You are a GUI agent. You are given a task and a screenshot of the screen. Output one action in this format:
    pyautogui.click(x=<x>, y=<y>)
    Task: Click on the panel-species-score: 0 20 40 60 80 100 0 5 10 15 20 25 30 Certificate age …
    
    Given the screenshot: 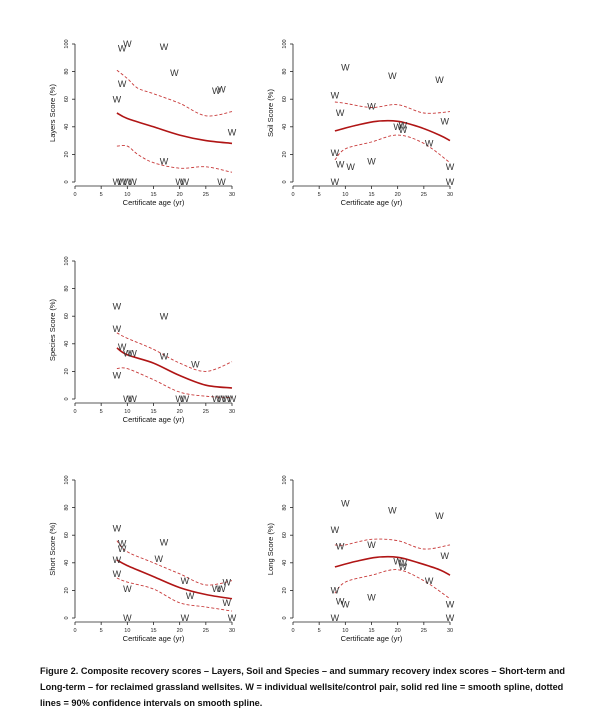 What is the action you would take?
    pyautogui.click(x=142, y=340)
    